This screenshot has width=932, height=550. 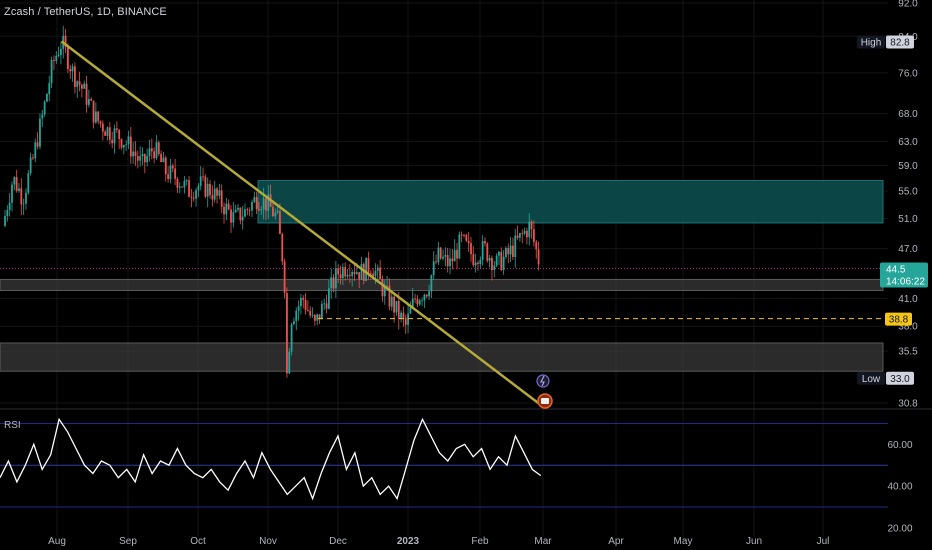 I want to click on level-badge, so click(x=898, y=319).